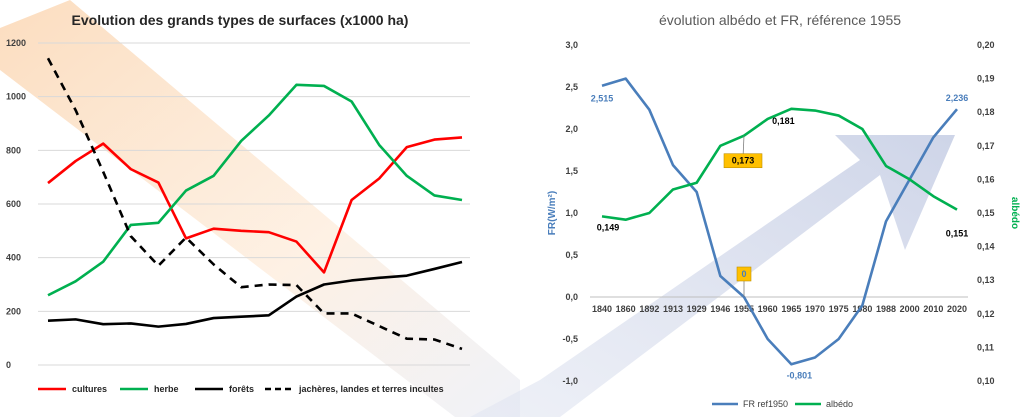 The height and width of the screenshot is (417, 1024). What do you see at coordinates (886, 309) in the screenshot?
I see `chart2-x-tick-label: 1988` at bounding box center [886, 309].